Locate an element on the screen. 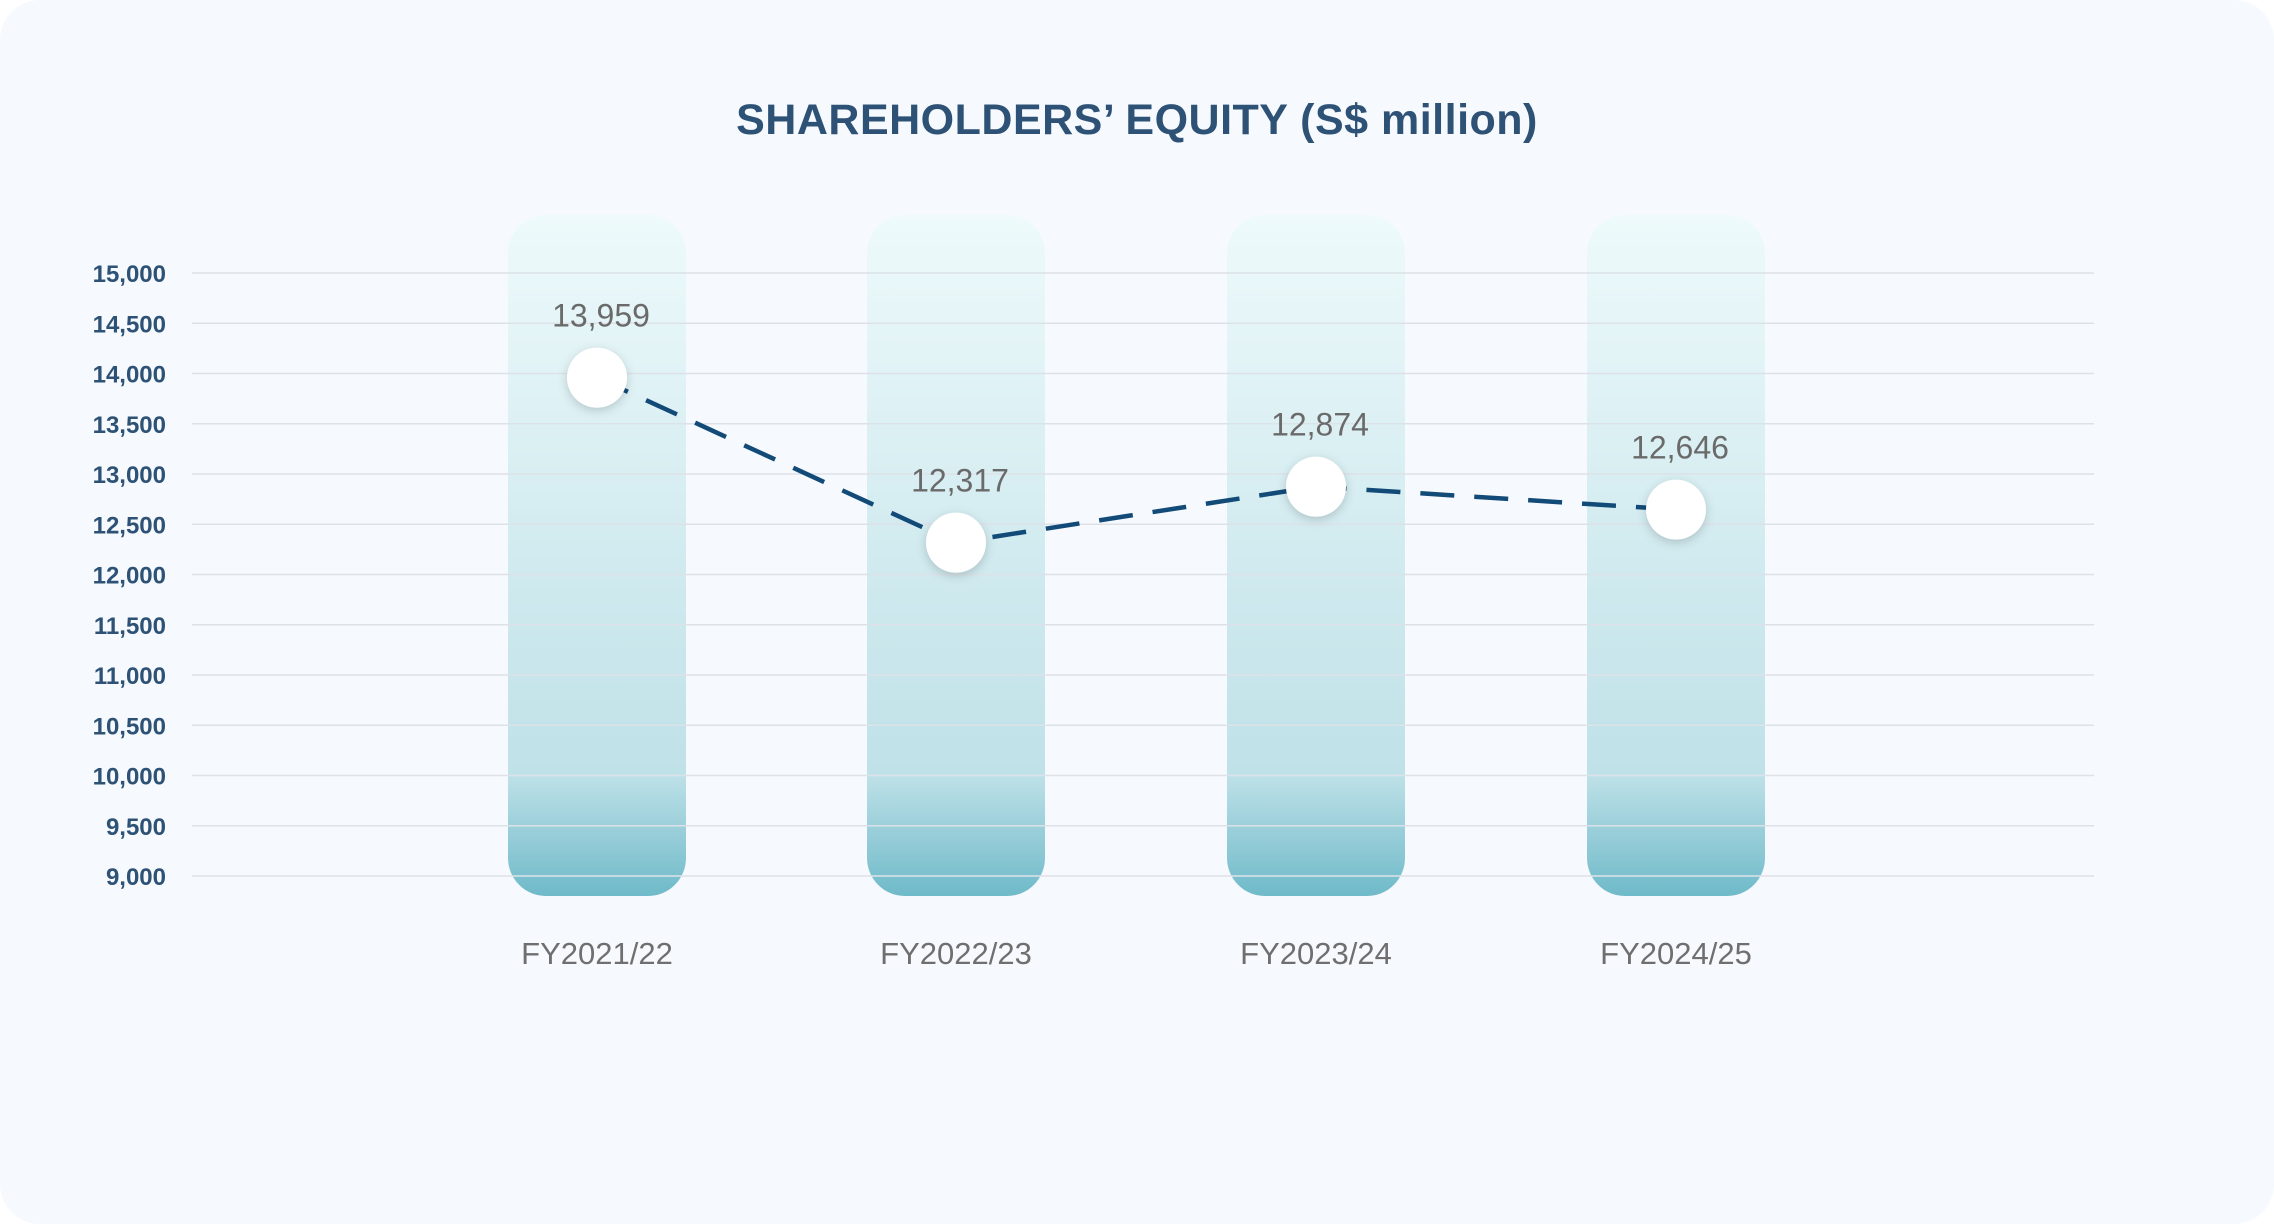 This screenshot has height=1224, width=2274. x-tick-label: FY2024/25 is located at coordinates (1676, 953).